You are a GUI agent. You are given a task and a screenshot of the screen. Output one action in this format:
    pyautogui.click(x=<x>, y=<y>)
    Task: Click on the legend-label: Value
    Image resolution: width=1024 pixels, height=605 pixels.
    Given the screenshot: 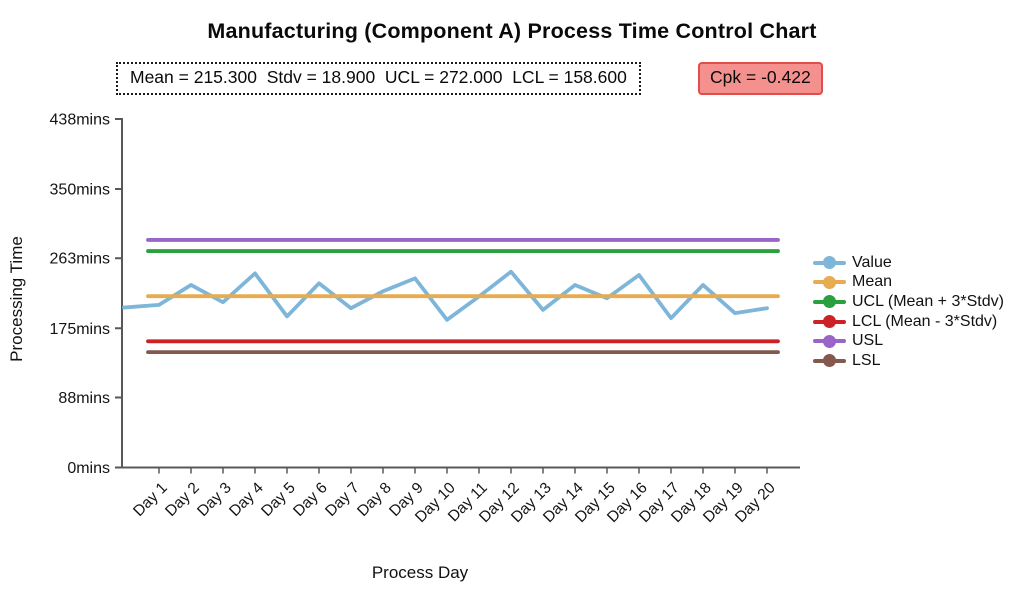 What is the action you would take?
    pyautogui.click(x=872, y=262)
    